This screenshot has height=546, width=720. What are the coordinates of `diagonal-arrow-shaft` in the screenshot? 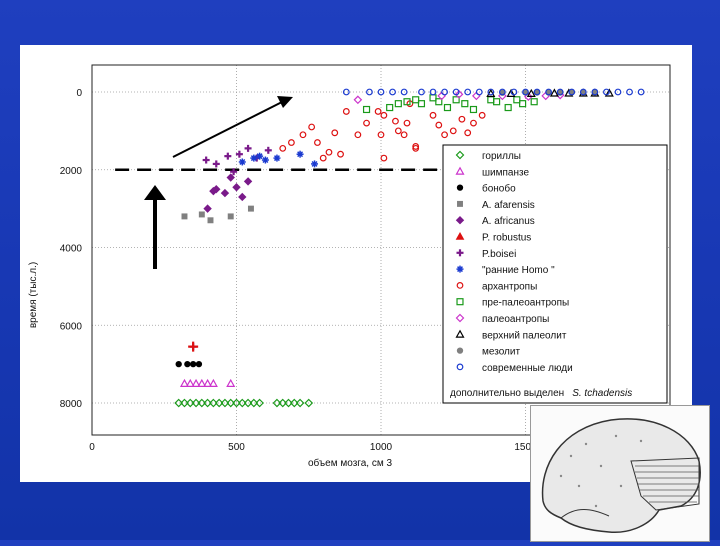 It's located at (227, 129).